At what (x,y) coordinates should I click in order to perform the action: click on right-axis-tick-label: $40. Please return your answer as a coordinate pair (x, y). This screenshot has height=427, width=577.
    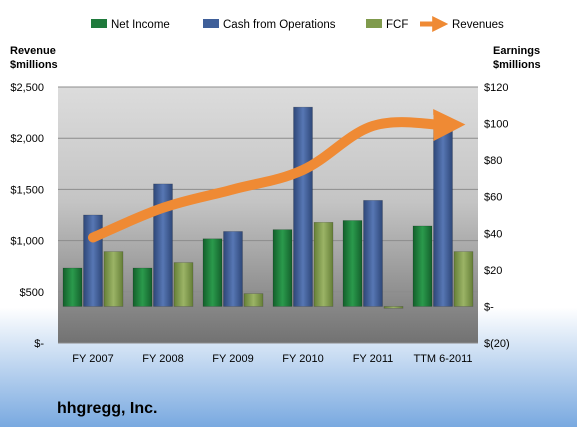
    Looking at the image, I should click on (493, 234).